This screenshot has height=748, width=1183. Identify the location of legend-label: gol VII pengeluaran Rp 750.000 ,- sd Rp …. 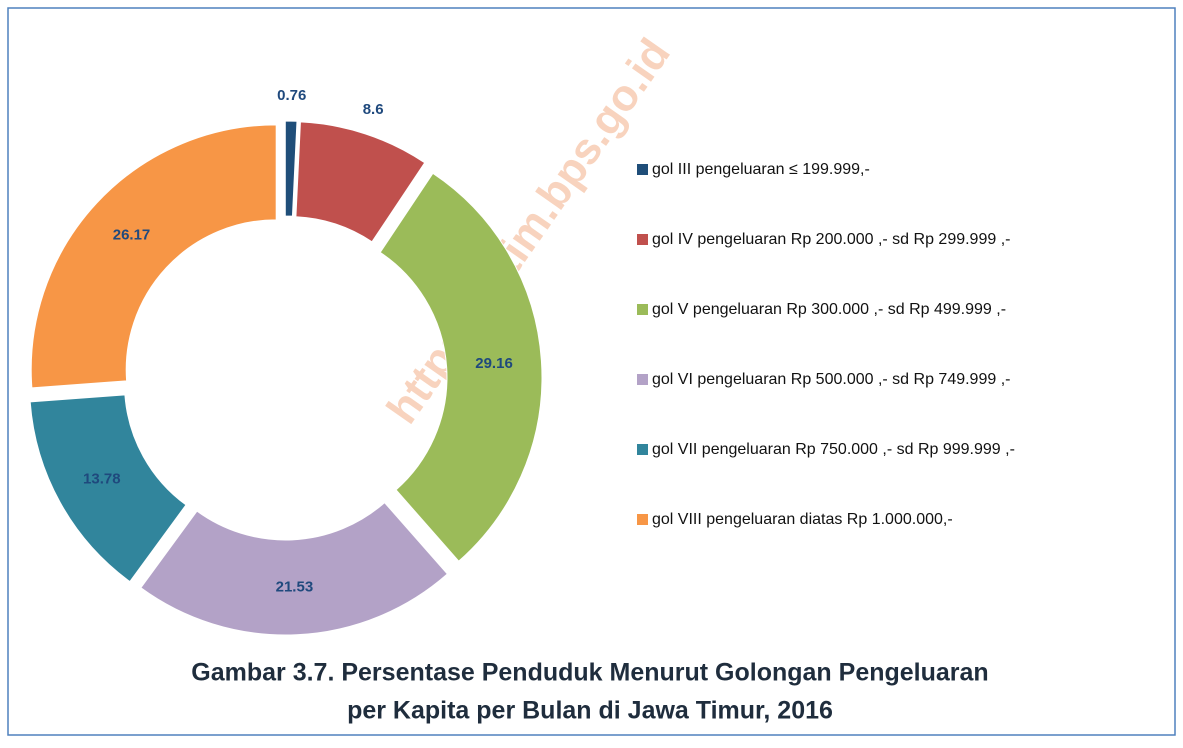
(833, 449).